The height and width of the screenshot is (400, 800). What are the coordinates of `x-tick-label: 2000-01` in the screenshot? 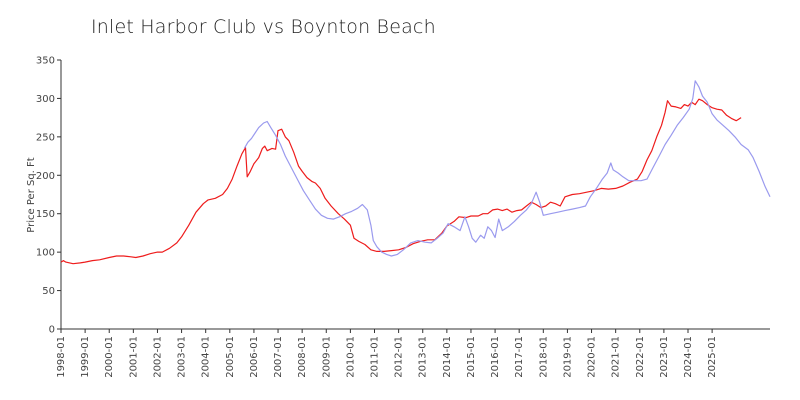 It's located at (109, 357).